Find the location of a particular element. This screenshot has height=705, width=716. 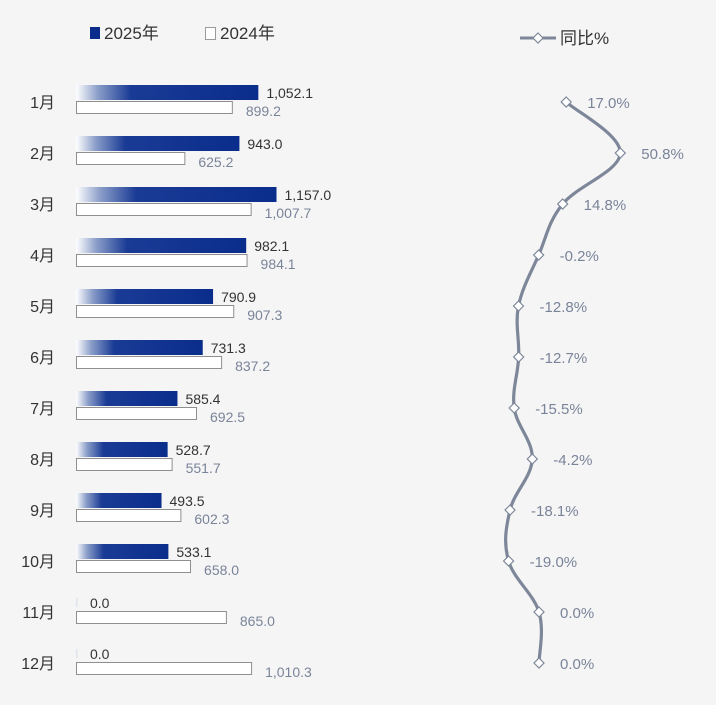

data-label-2025: 1,052.1 is located at coordinates (289, 93).